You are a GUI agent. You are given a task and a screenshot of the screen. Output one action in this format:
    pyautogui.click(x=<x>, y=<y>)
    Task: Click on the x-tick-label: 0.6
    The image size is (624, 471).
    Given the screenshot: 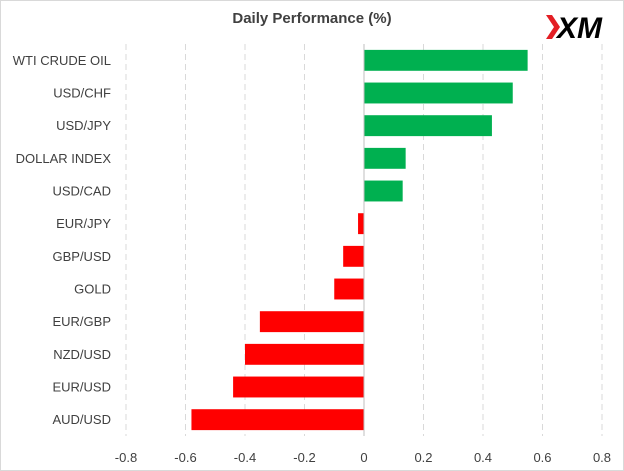 What is the action you would take?
    pyautogui.click(x=542, y=457)
    